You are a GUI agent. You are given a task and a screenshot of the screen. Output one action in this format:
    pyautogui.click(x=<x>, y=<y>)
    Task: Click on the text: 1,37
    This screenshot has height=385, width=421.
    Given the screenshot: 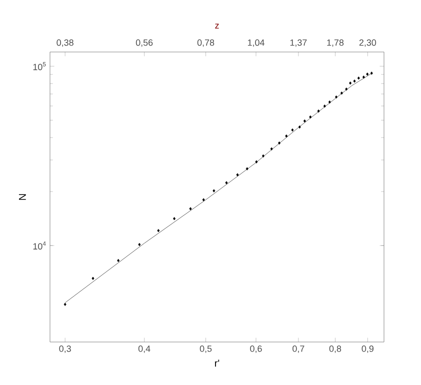 What is the action you would take?
    pyautogui.click(x=298, y=43)
    